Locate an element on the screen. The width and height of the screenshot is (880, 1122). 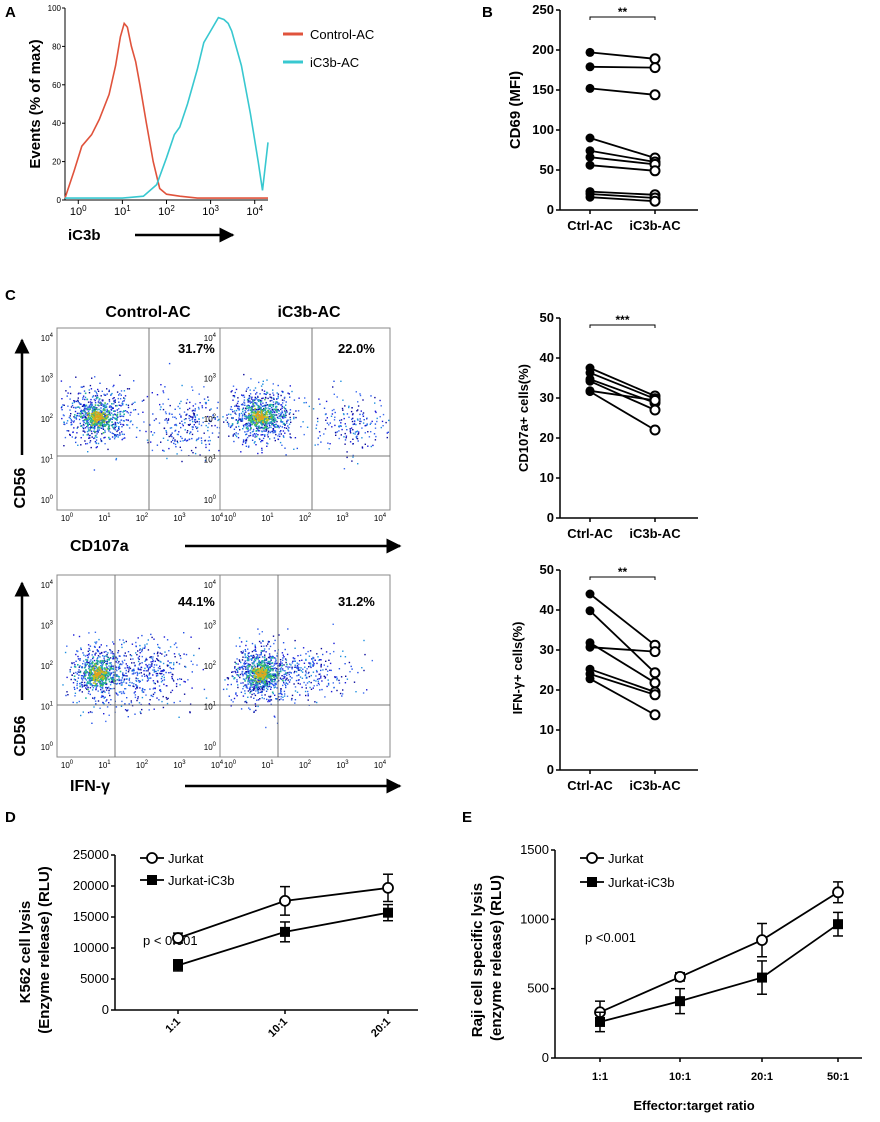
b-sig-bracket is located at coordinates (622, 18).